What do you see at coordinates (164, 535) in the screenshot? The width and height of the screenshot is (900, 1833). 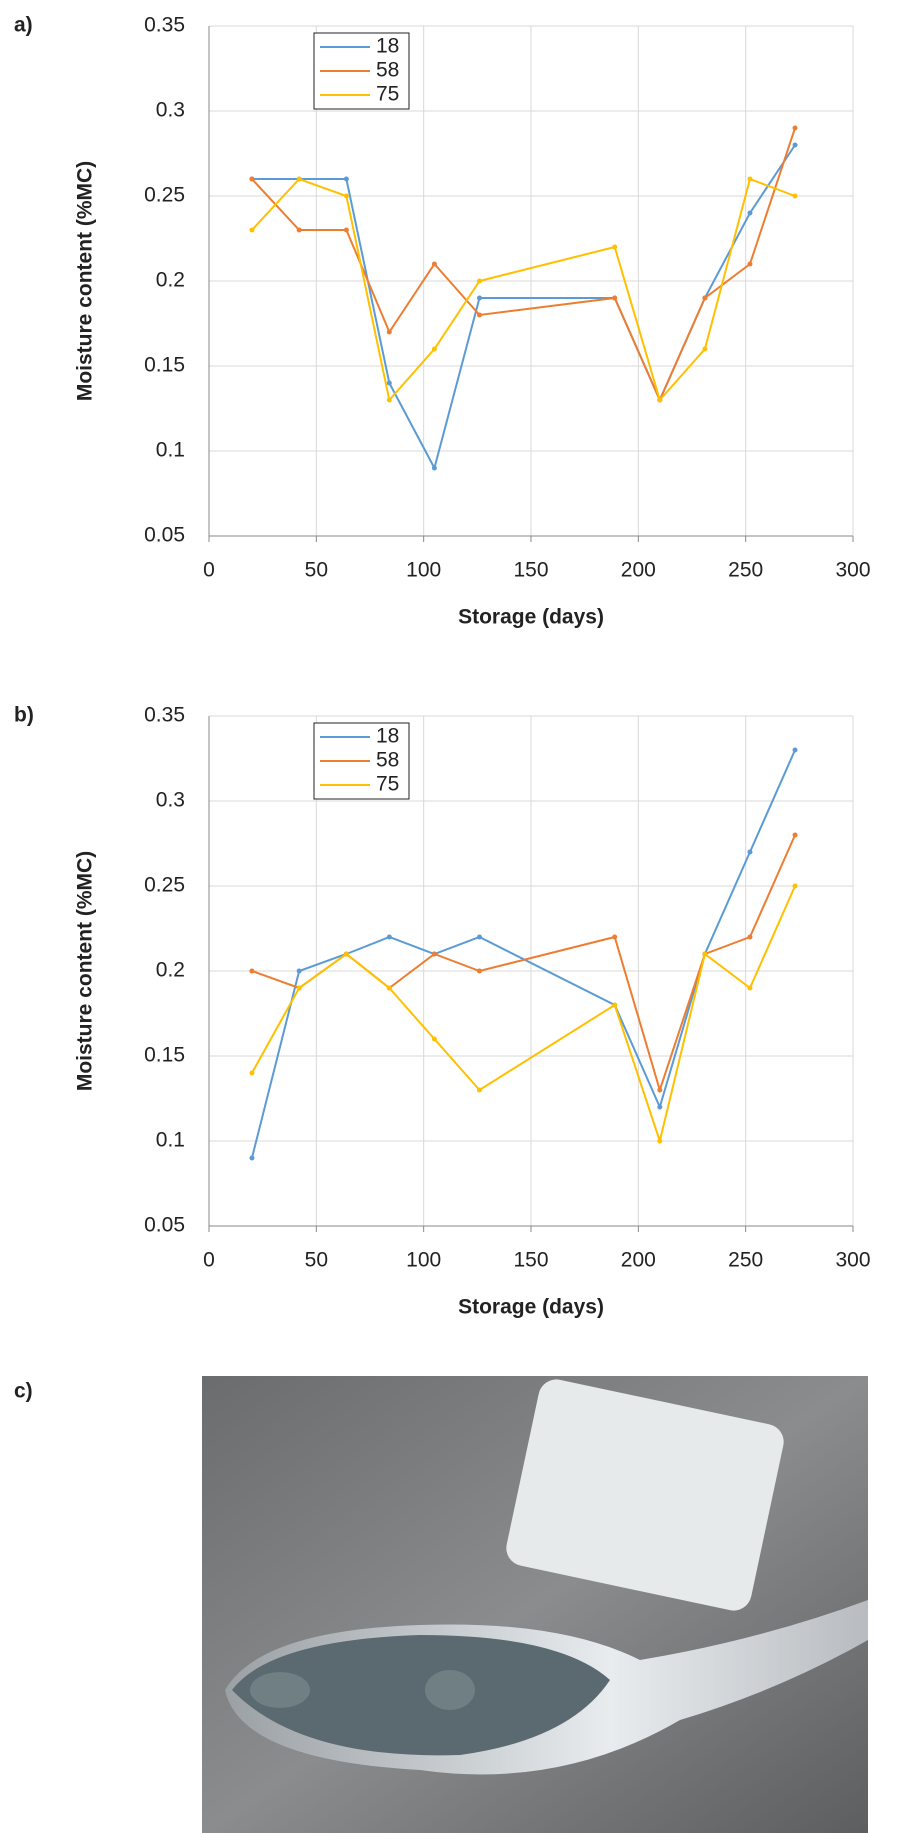 I see `y-tick-label: 0.05` at bounding box center [164, 535].